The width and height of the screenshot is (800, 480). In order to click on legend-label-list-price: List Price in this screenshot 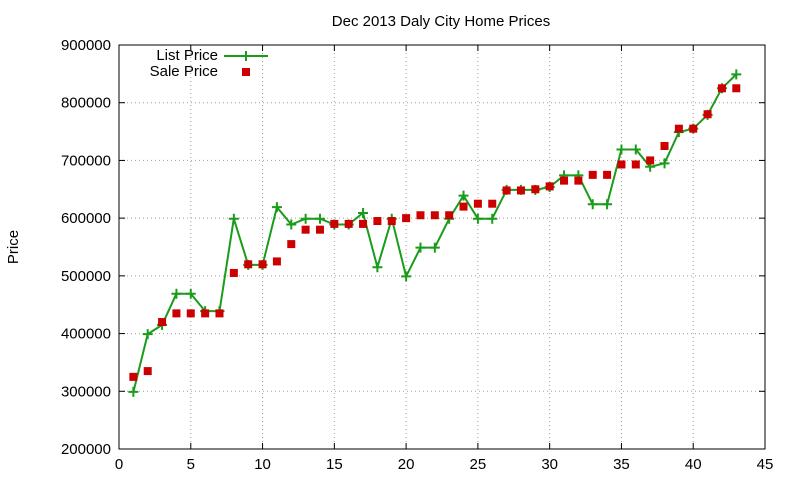, I will do `click(187, 55)`.